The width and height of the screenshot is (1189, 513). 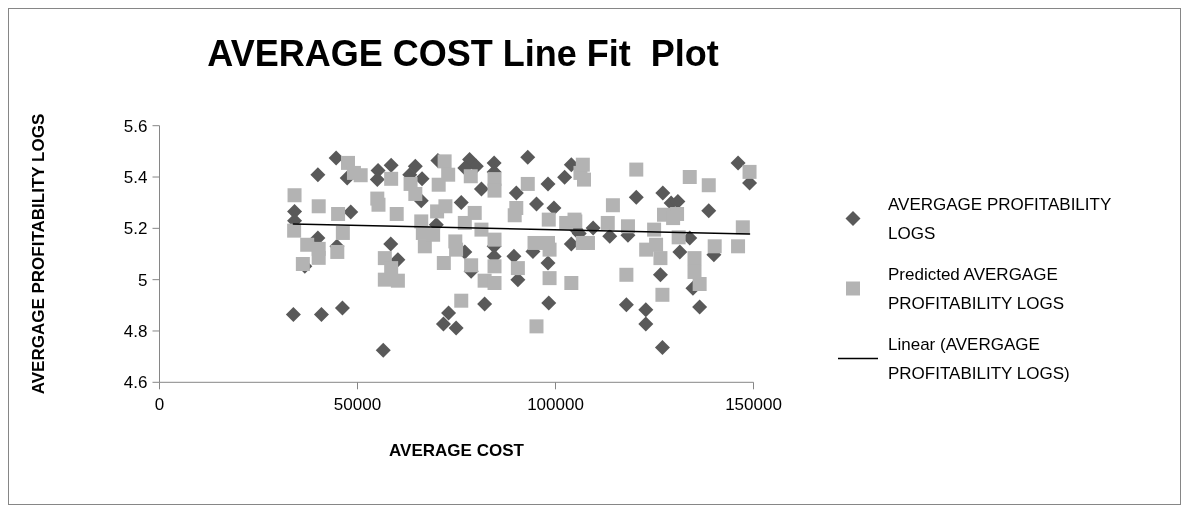 What do you see at coordinates (357, 405) in the screenshot?
I see `x-tick-label: 50000` at bounding box center [357, 405].